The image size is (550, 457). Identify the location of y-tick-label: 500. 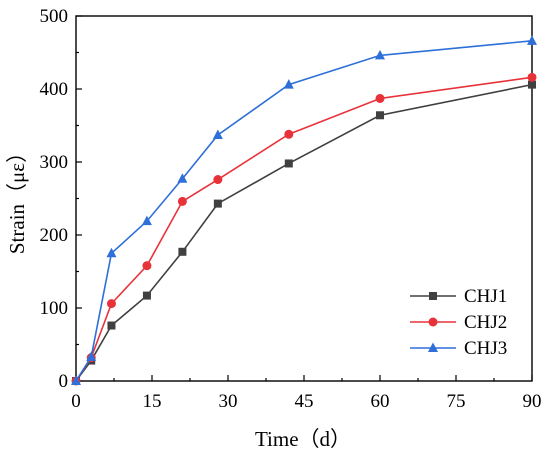
(54, 16).